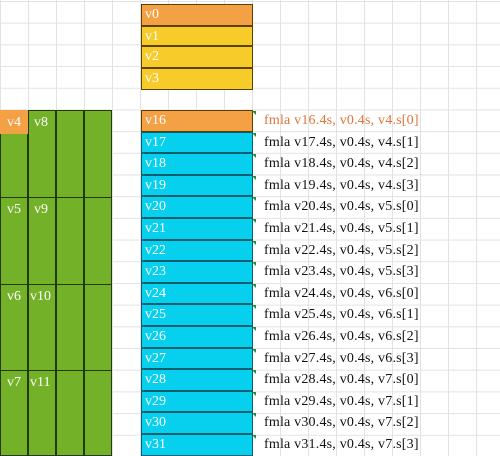 Image resolution: width=500 pixels, height=456 pixels. I want to click on register-v0: v0, so click(197, 15).